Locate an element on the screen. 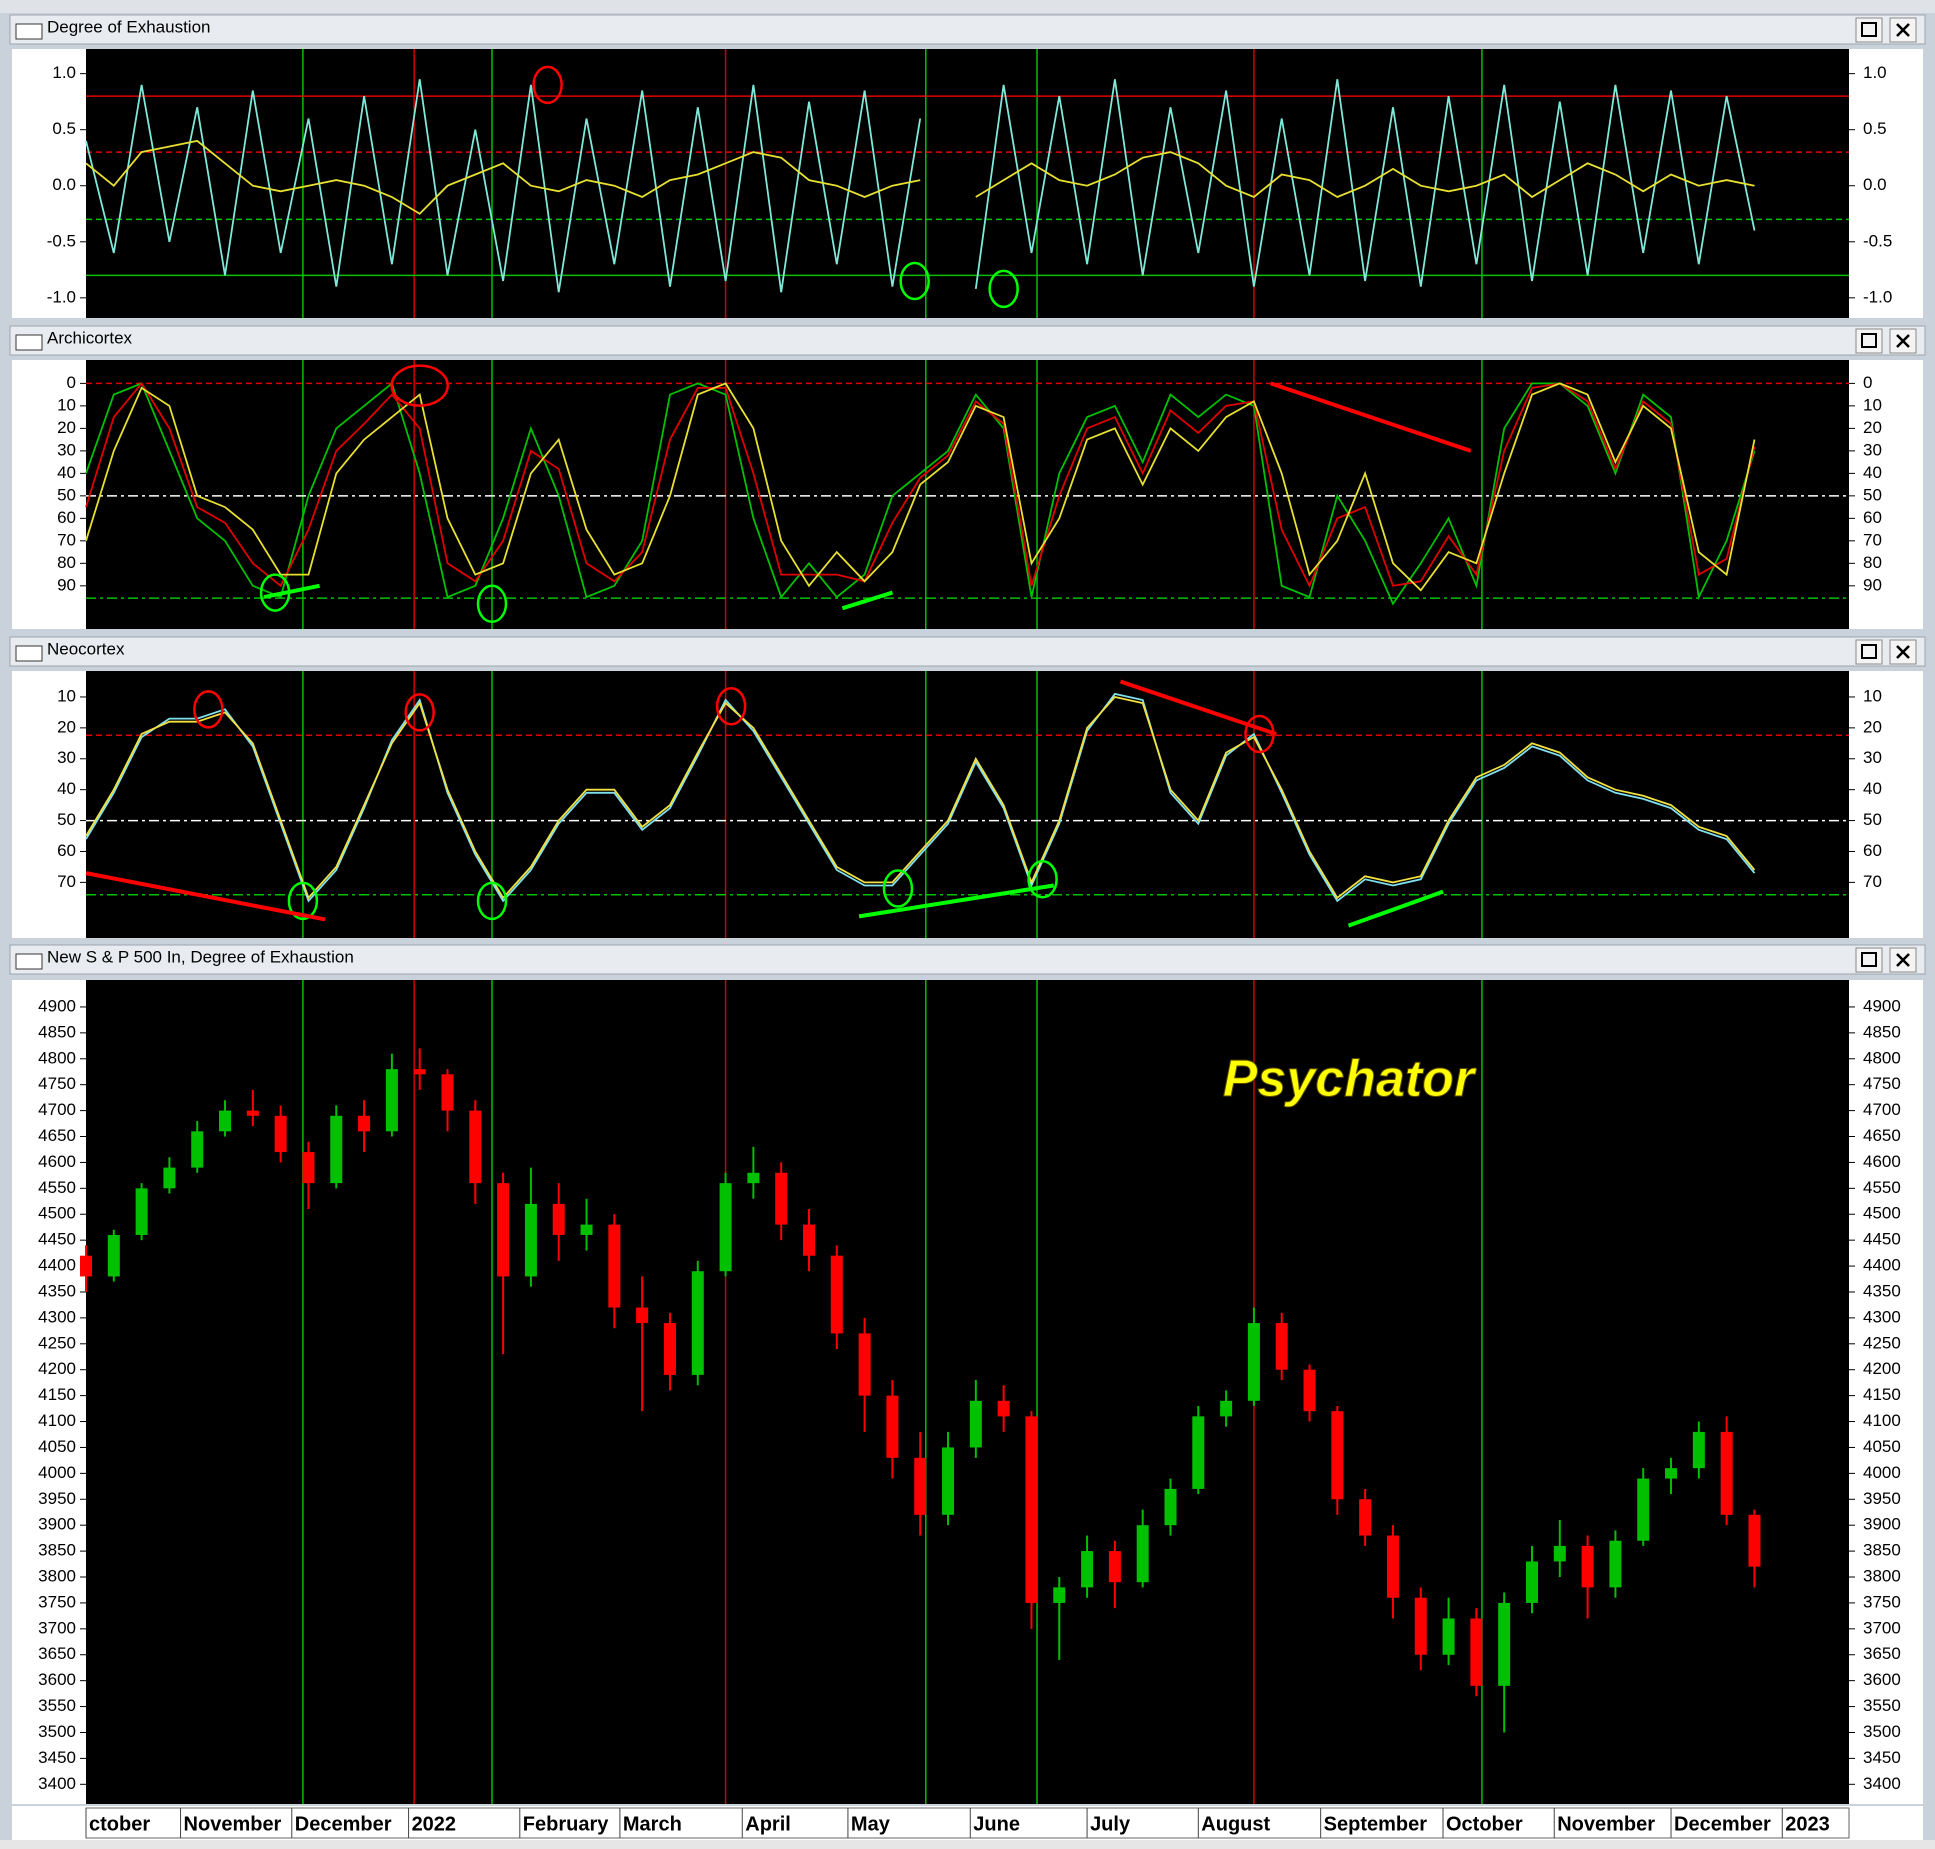 The height and width of the screenshot is (1849, 1935). x-tick-label: August is located at coordinates (1235, 1824).